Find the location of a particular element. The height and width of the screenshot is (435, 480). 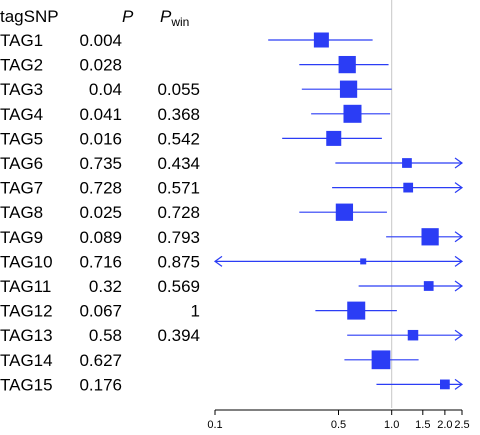

x-tick-label: 1.0 is located at coordinates (391, 425).